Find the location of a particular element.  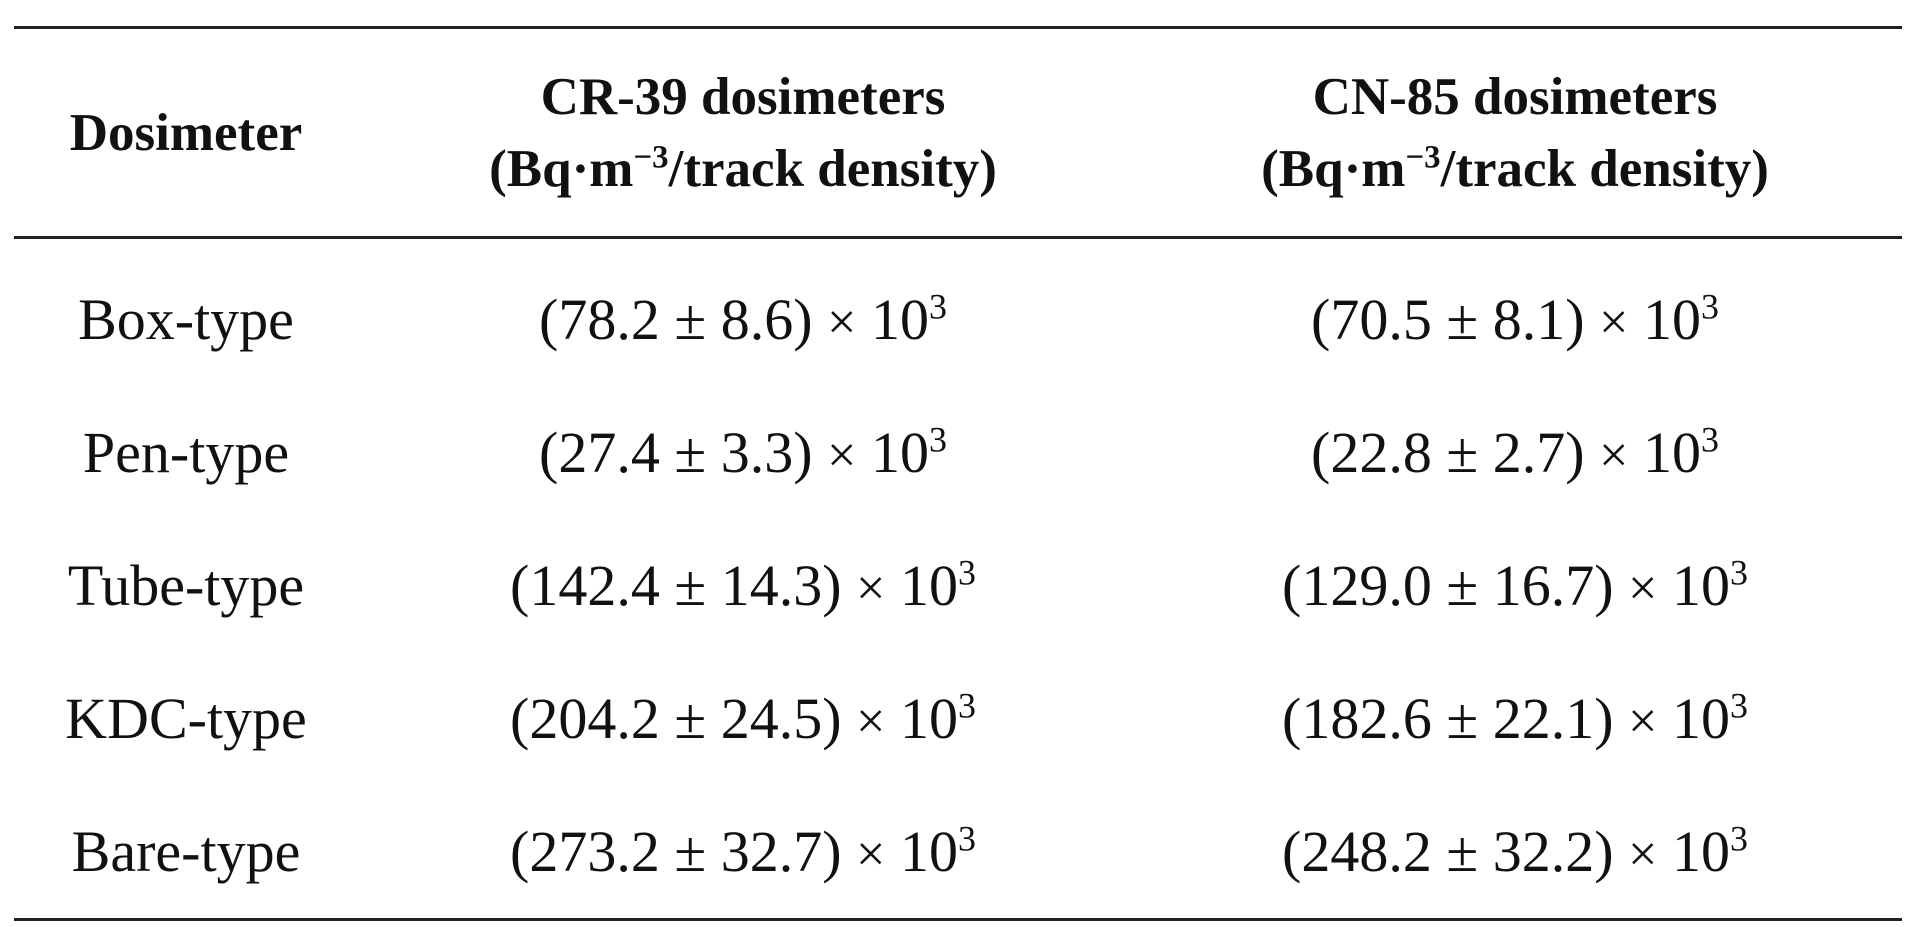

cell-cn85: (182.6 ± 22.1) × 103 is located at coordinates (1515, 718).